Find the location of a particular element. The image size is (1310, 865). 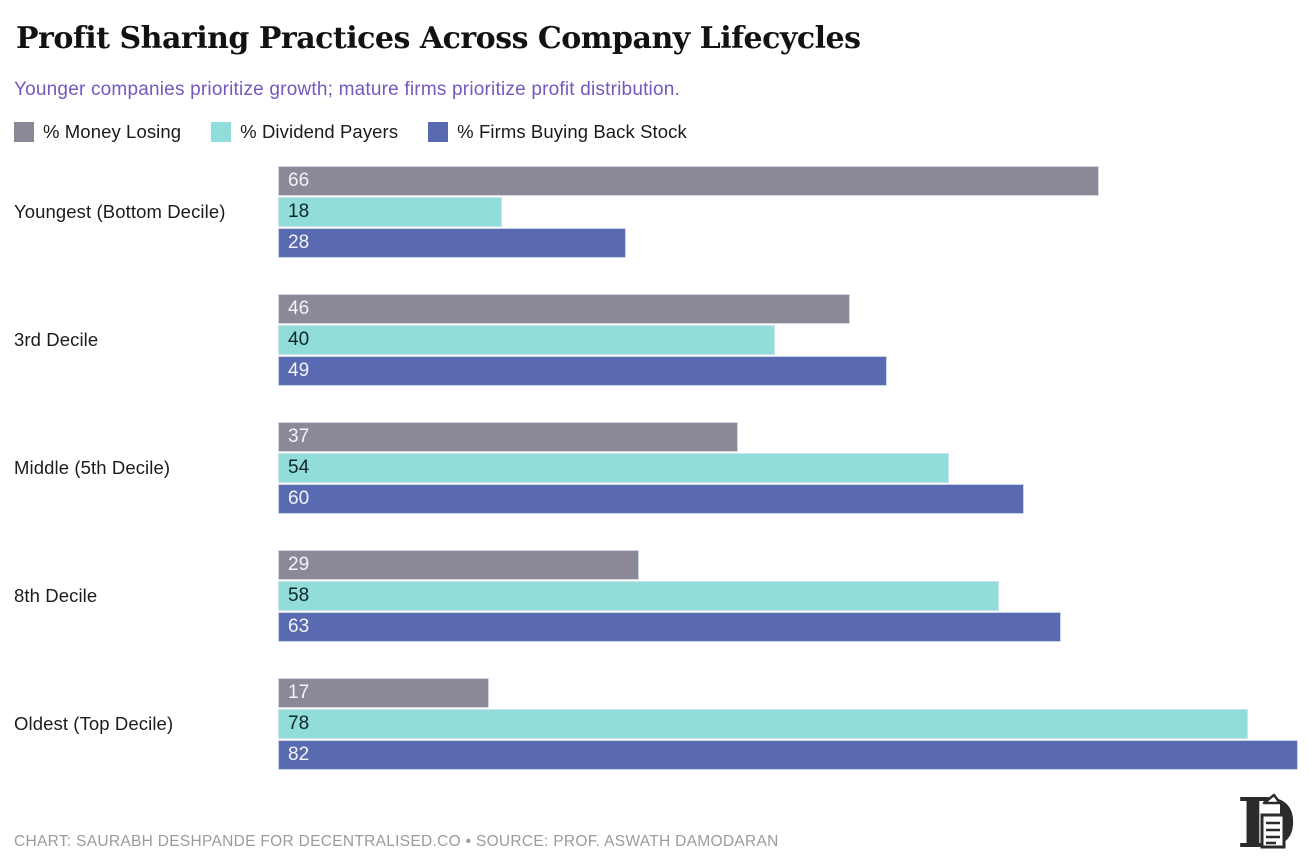

legend-item-dividend-payers: % Dividend Payers is located at coordinates (304, 132).